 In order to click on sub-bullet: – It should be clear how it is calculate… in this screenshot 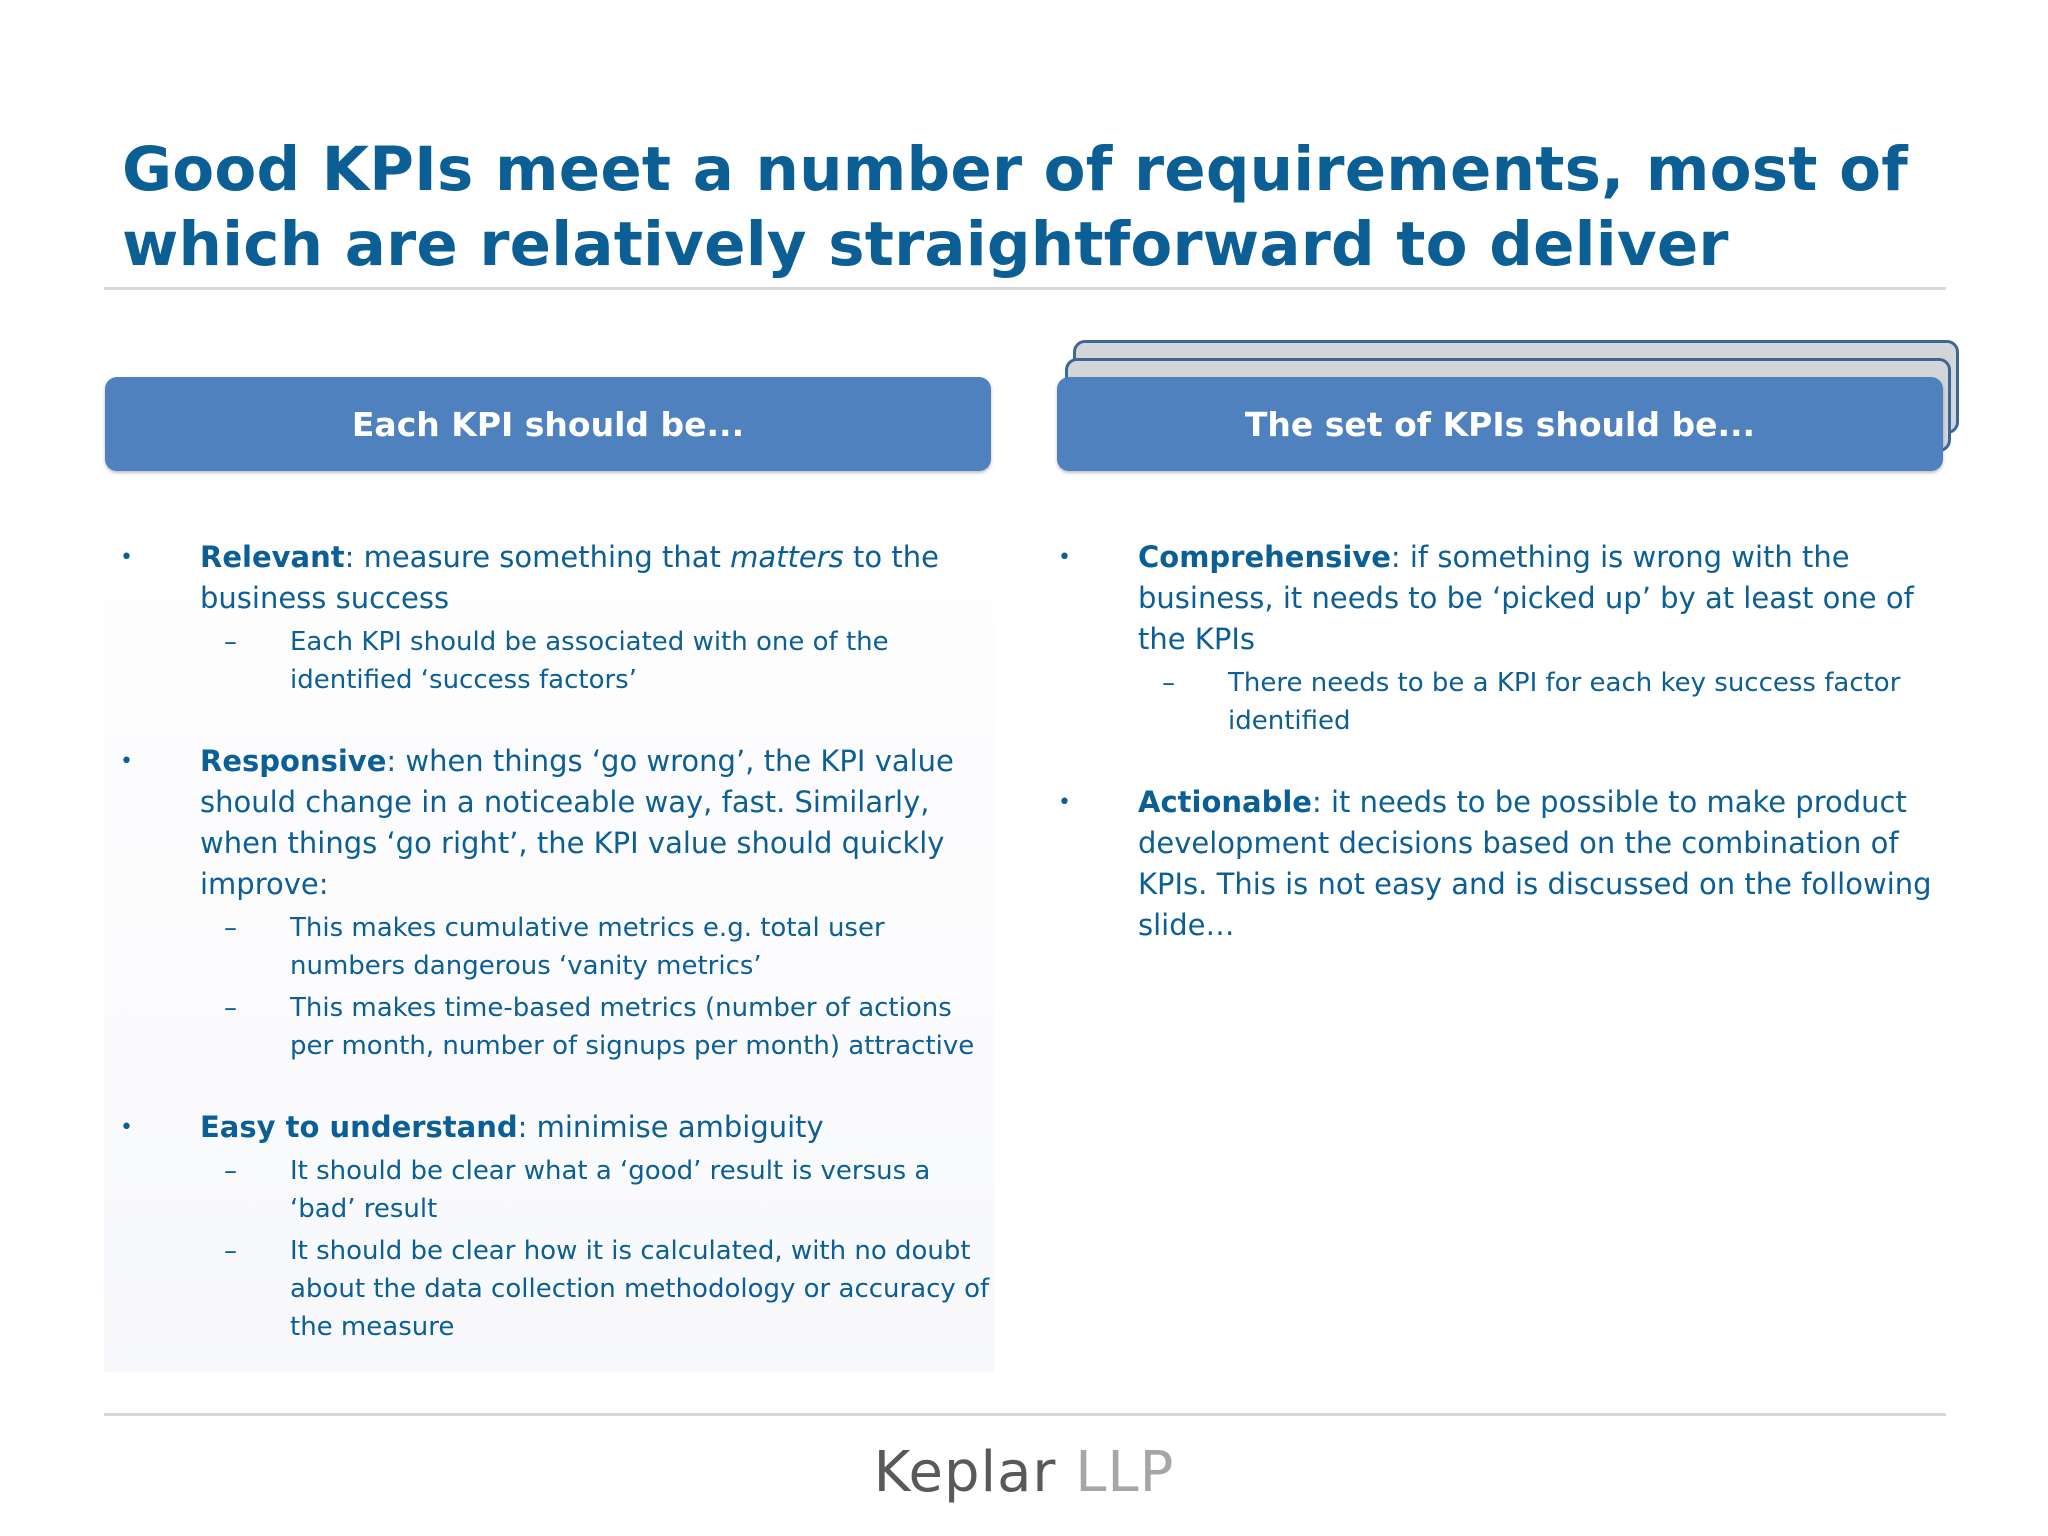, I will do `click(560, 1289)`.